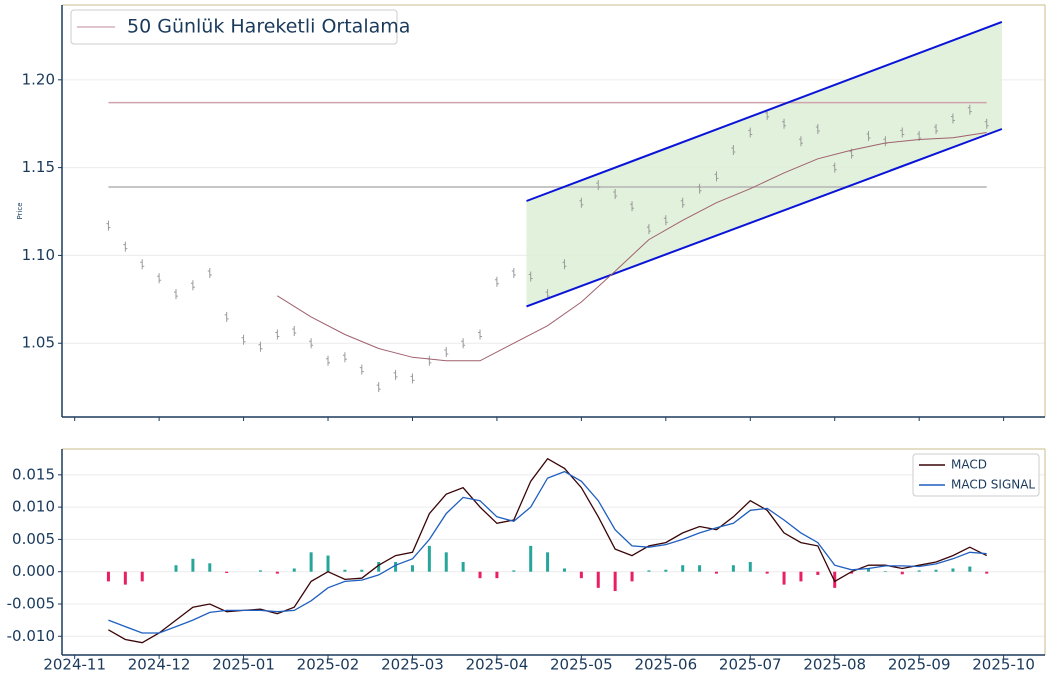  I want to click on y-tick-label: 0.010, so click(33, 507).